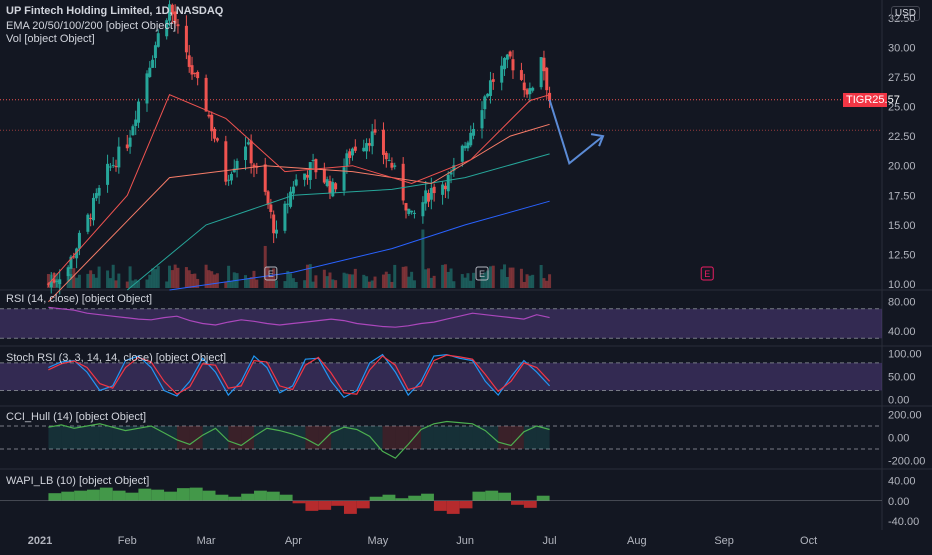  Describe the element at coordinates (76, 417) in the screenshot. I see `cci-legend: CCI_Hull (14) [object Object]` at that location.